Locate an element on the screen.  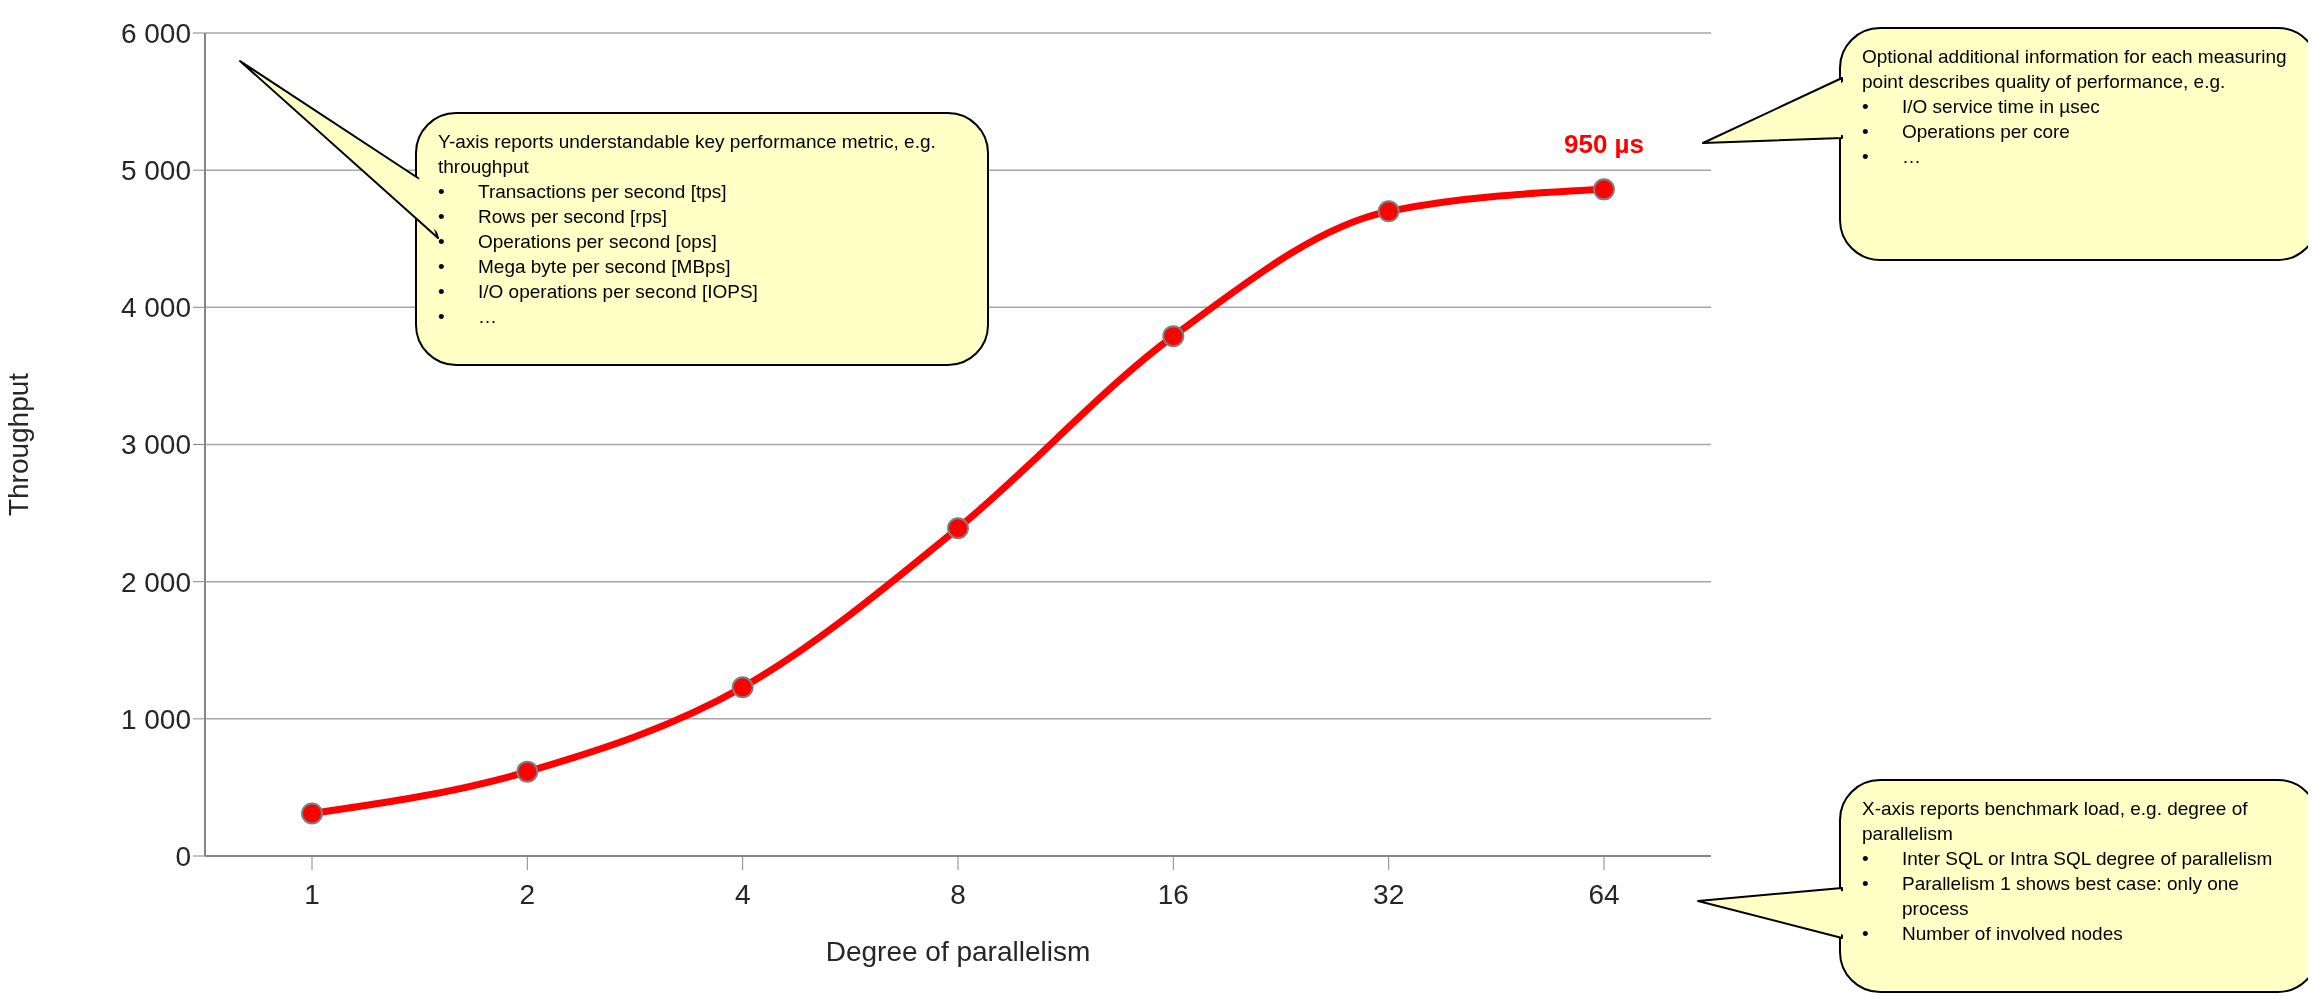
text: X-axis reports benchmark load, e.g. degree of parallelism • Inter SQL or Intra SQL degree of parallelism • Parallelism 1 shows best case: only one process • Number of involved nodes is located at coordinates (2067, 871).